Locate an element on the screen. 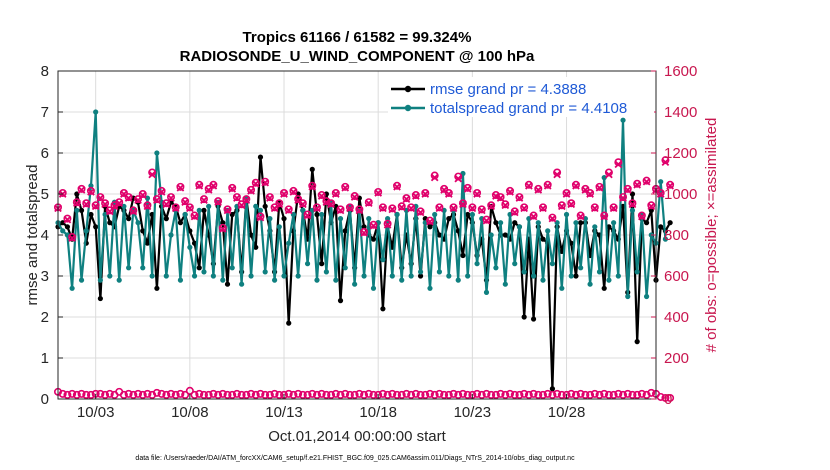 The width and height of the screenshot is (830, 470). tick-label-x: 10/13 is located at coordinates (284, 412).